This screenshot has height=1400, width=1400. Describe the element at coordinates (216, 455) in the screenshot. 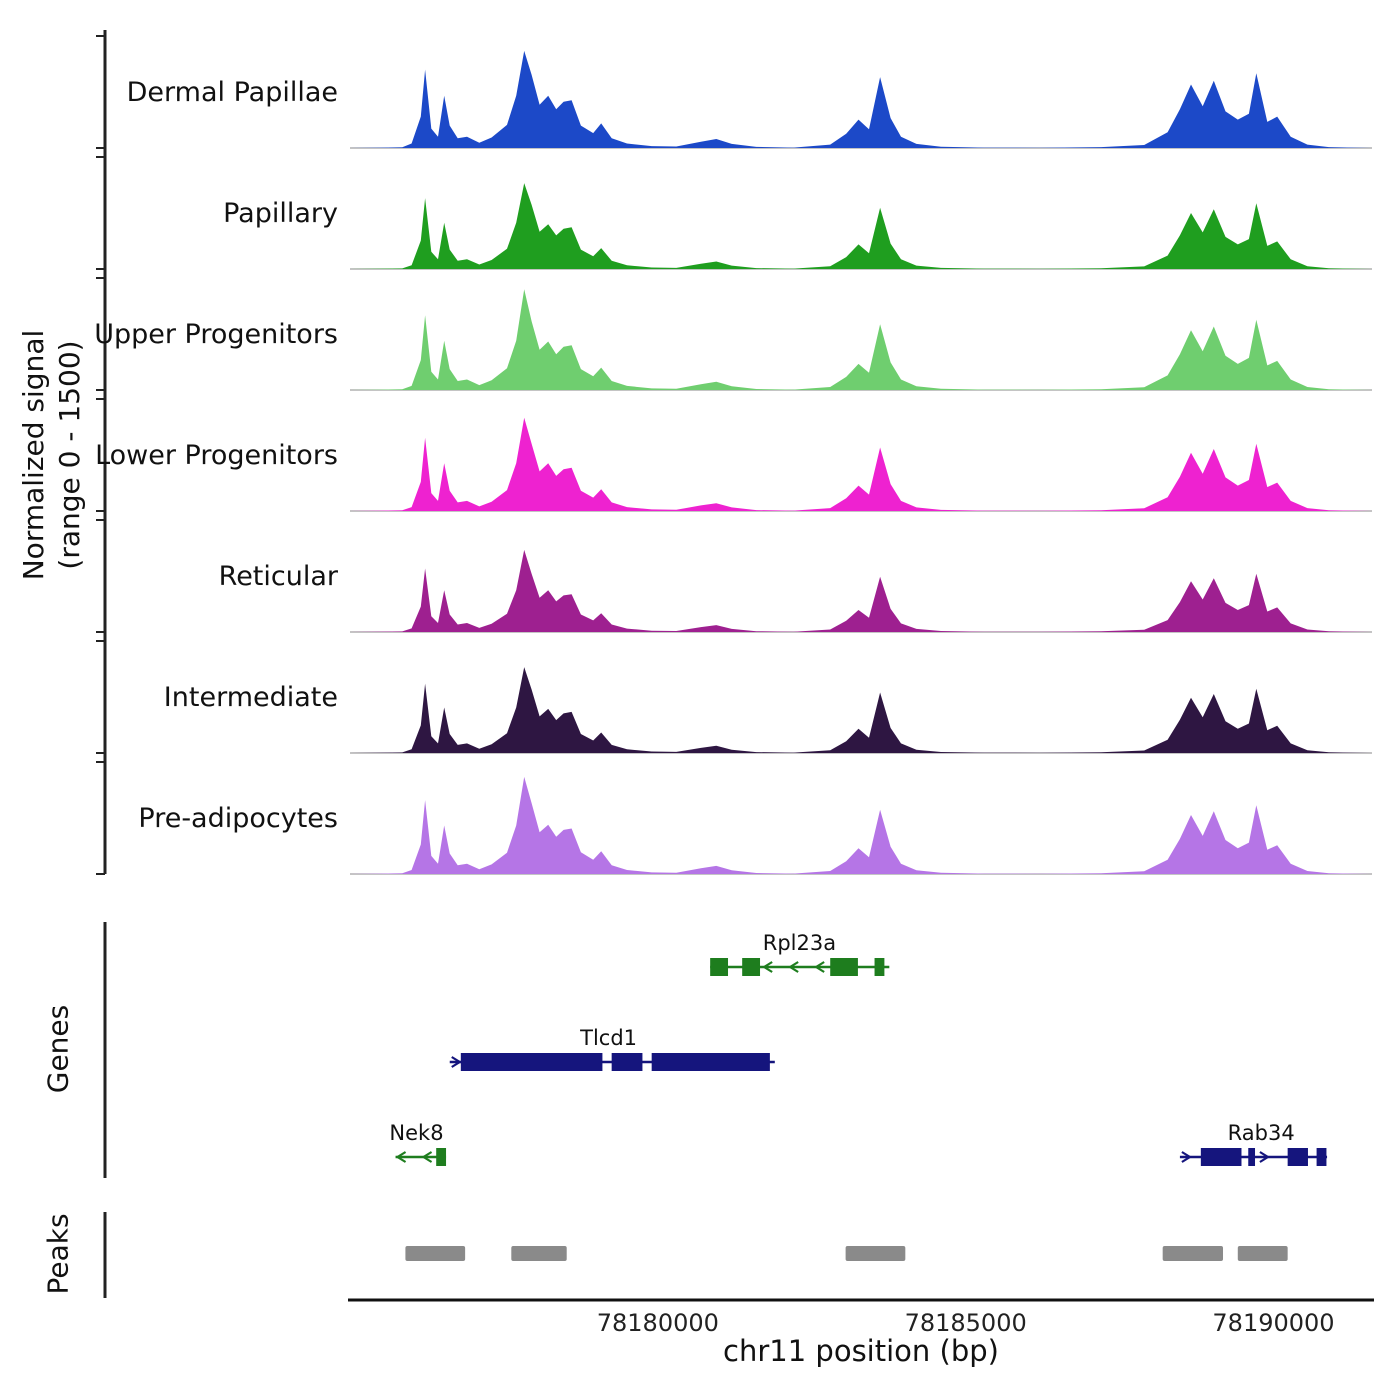

I see `track-label-lower-progenitors: Lower Progenitors` at that location.